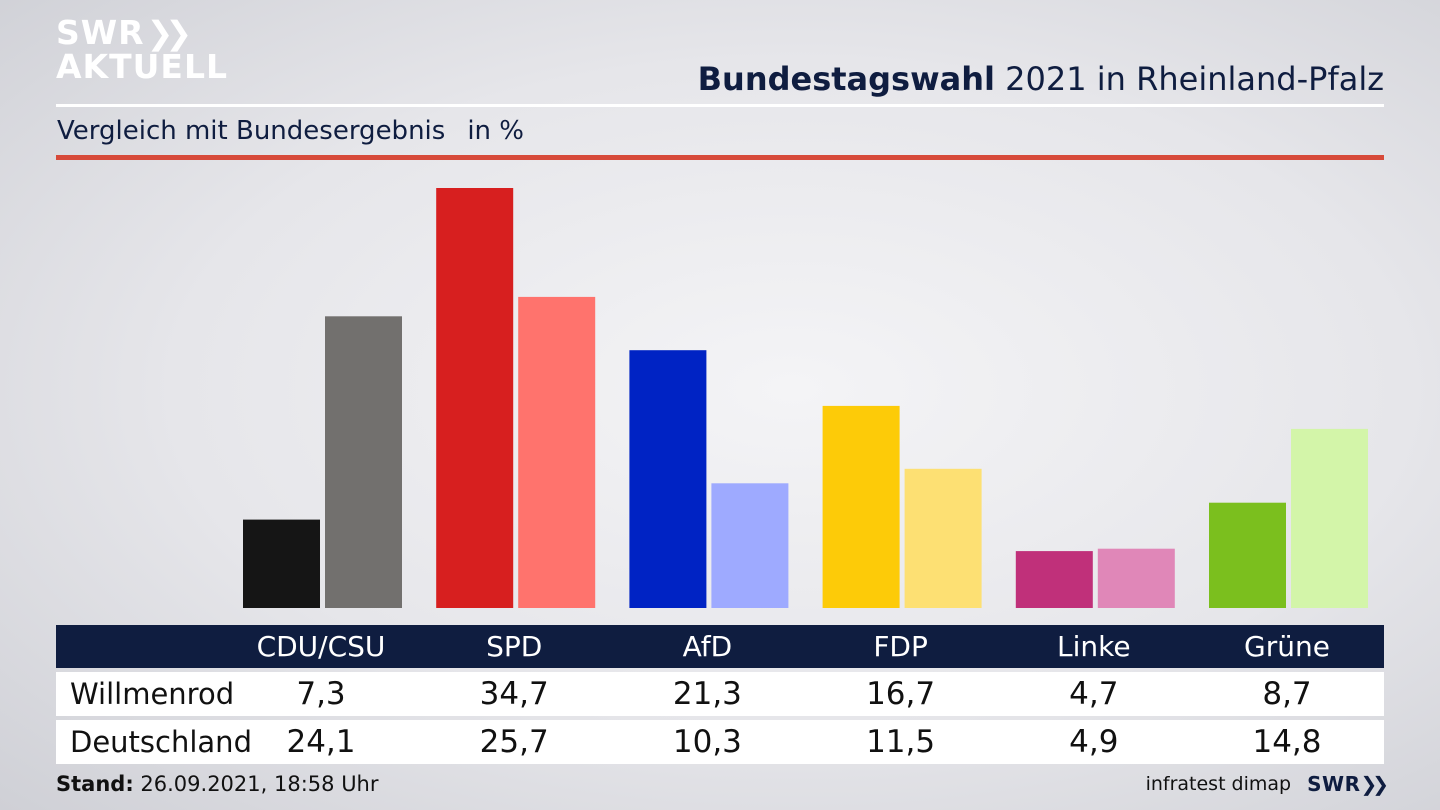 Image resolution: width=1440 pixels, height=810 pixels. Describe the element at coordinates (152, 694) in the screenshot. I see `row-label: Willmenrod` at that location.